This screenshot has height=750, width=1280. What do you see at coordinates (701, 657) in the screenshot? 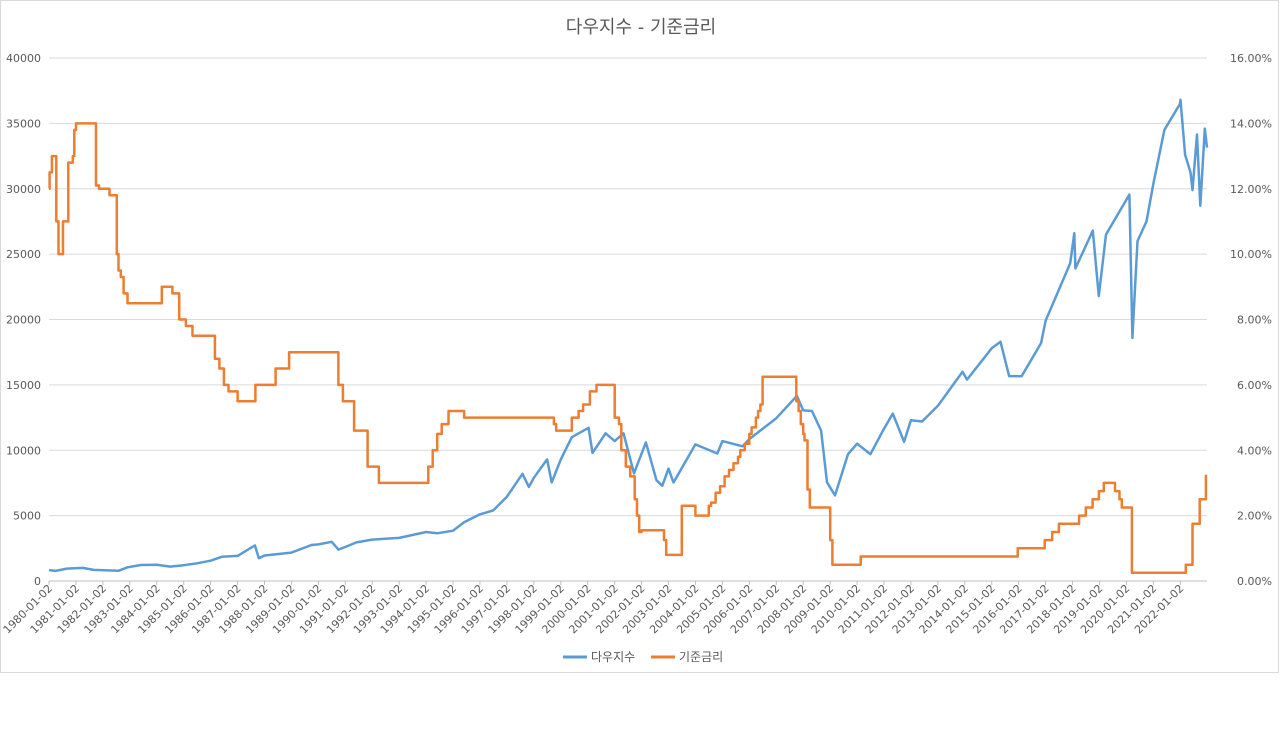
I see `legend-label: 기준금리` at bounding box center [701, 657].